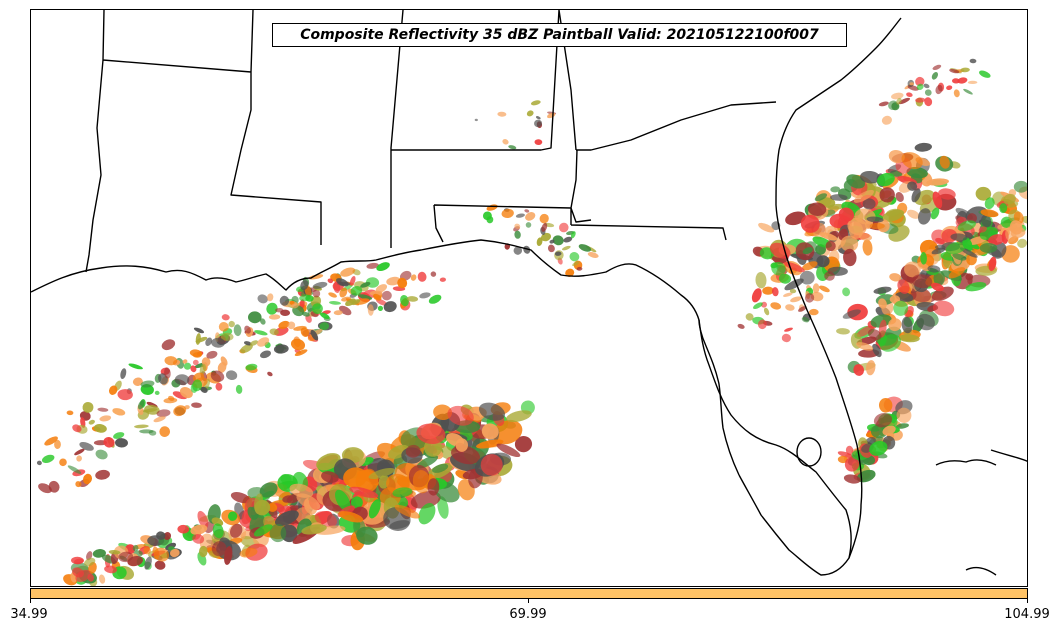 This screenshot has height=633, width=1062. Describe the element at coordinates (966, 462) in the screenshot. I see `florida-keys` at that location.